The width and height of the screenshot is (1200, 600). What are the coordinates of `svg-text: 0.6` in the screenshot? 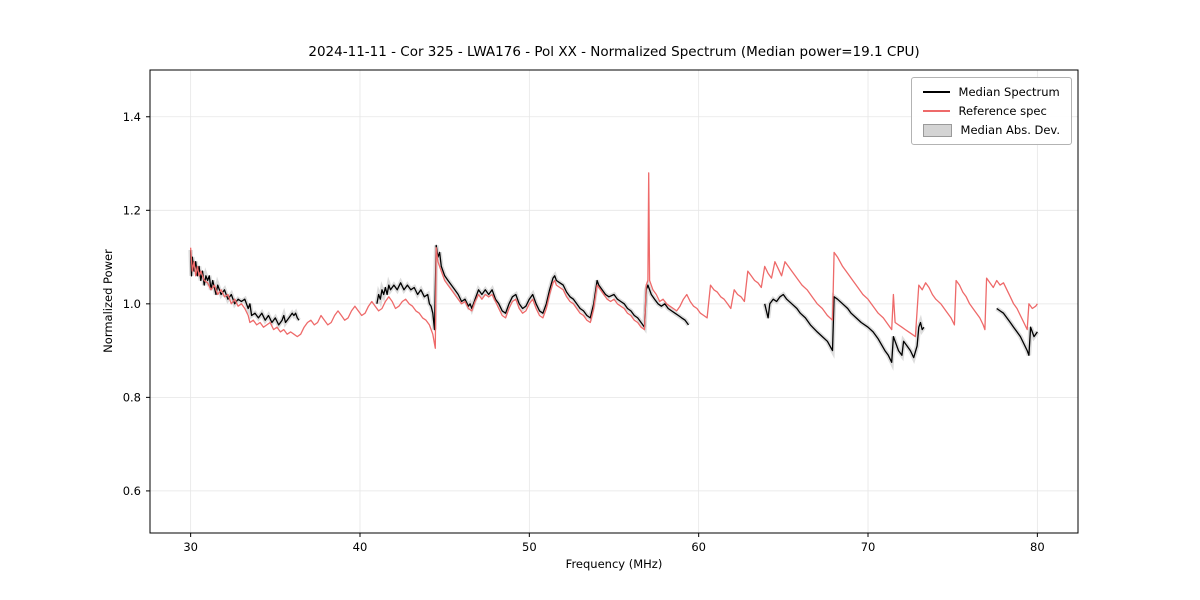 It's located at (132, 491).